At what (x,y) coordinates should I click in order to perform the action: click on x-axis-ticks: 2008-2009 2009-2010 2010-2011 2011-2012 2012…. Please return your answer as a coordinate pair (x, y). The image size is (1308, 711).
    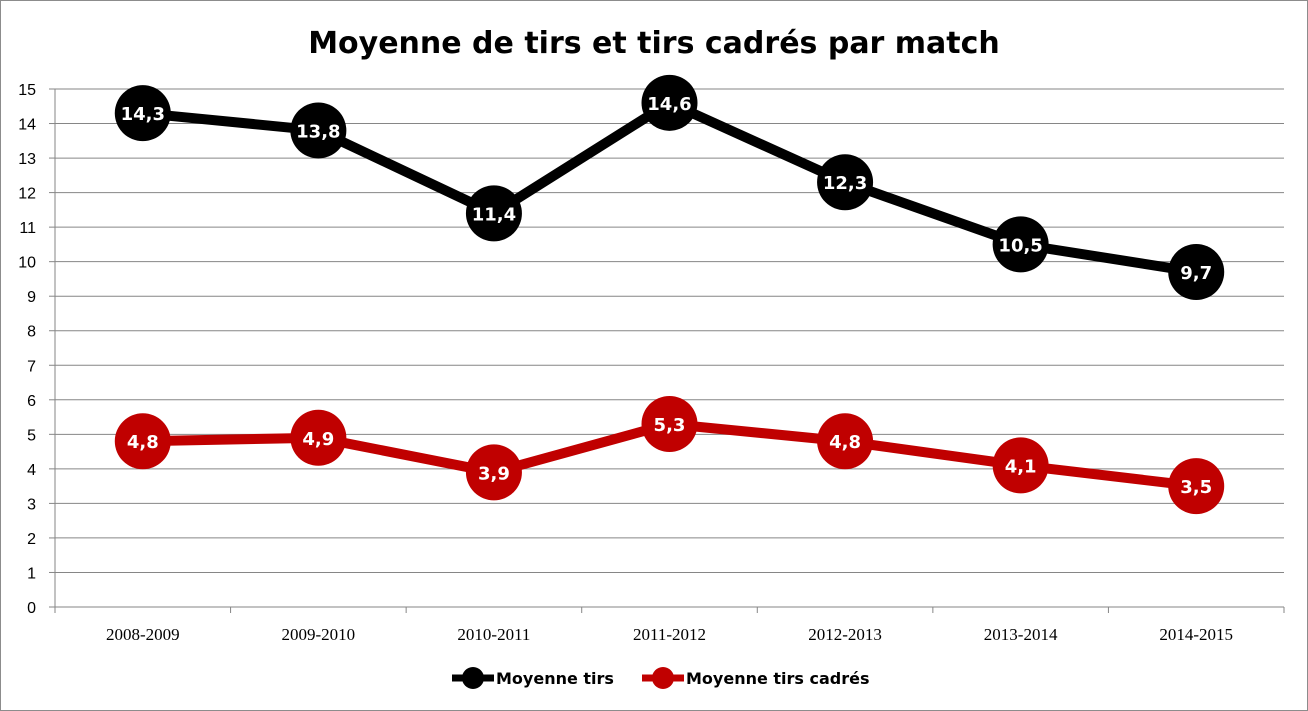
    Looking at the image, I should click on (669, 634).